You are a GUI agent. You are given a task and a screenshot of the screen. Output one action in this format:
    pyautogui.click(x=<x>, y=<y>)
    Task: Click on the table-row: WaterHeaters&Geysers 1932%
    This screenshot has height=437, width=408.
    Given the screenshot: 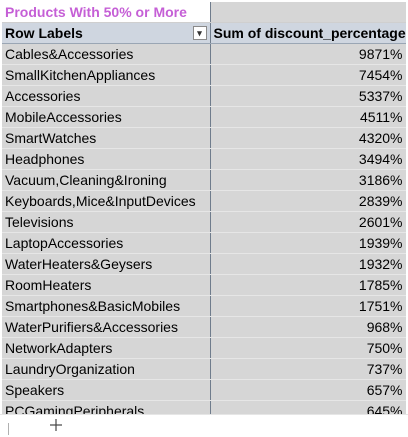 What is the action you would take?
    pyautogui.click(x=204, y=264)
    